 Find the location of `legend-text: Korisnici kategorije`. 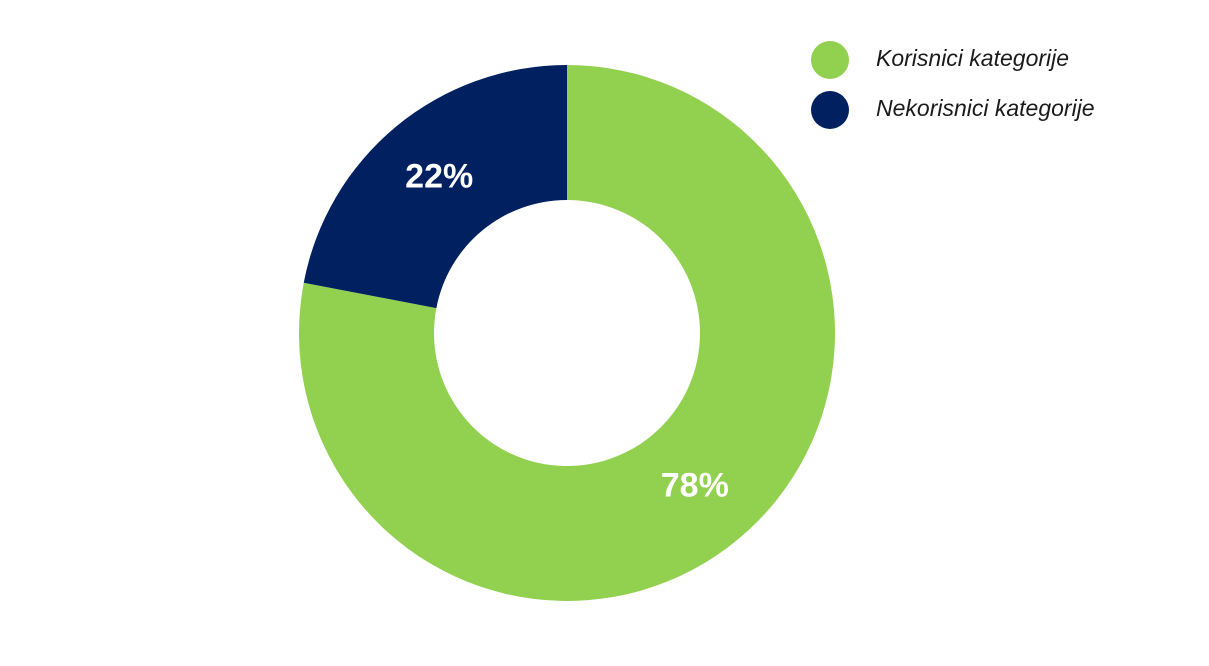

legend-text: Korisnici kategorije is located at coordinates (972, 58).